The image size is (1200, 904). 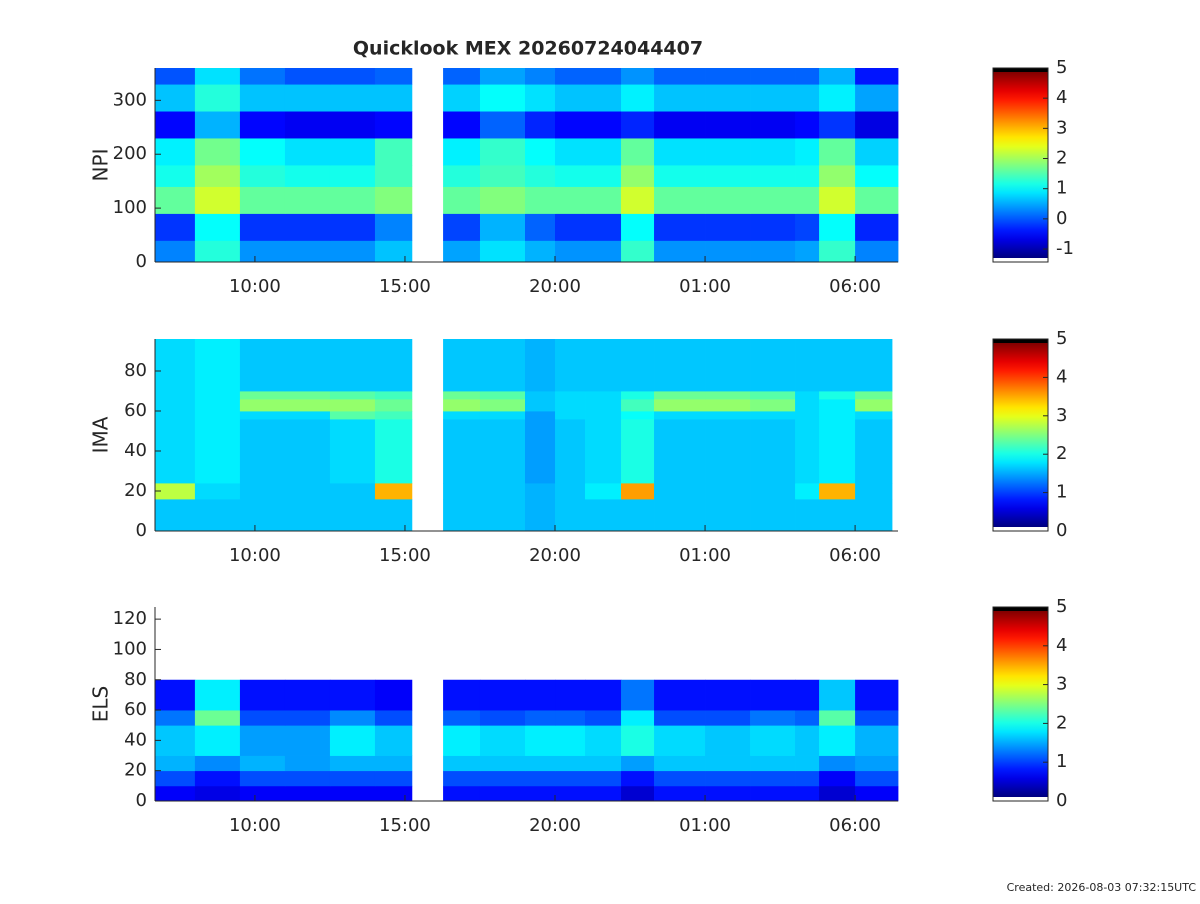 What do you see at coordinates (135, 450) in the screenshot?
I see `y-tick-label: 40` at bounding box center [135, 450].